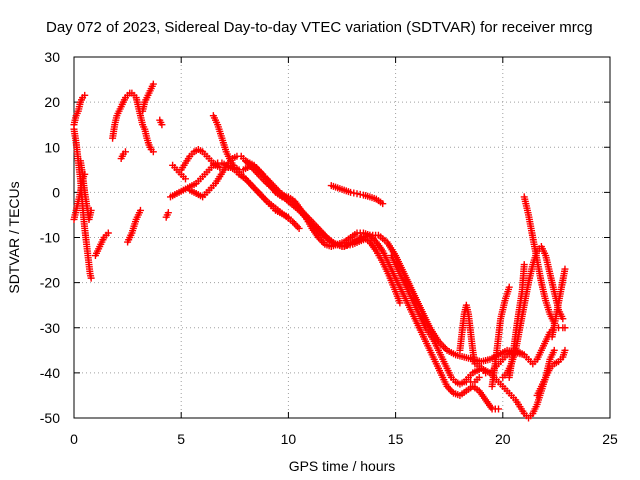 The height and width of the screenshot is (480, 640). What do you see at coordinates (610, 439) in the screenshot?
I see `x-tick-label: 25` at bounding box center [610, 439].